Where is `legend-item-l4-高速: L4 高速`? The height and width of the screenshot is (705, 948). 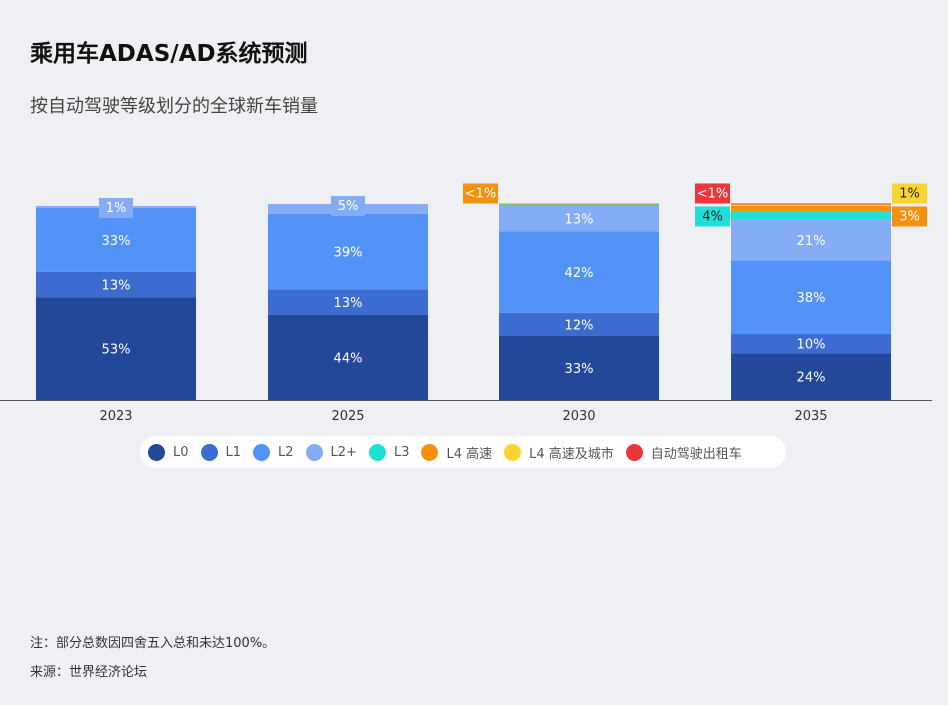 legend-item-l4-高速: L4 高速 is located at coordinates (456, 452).